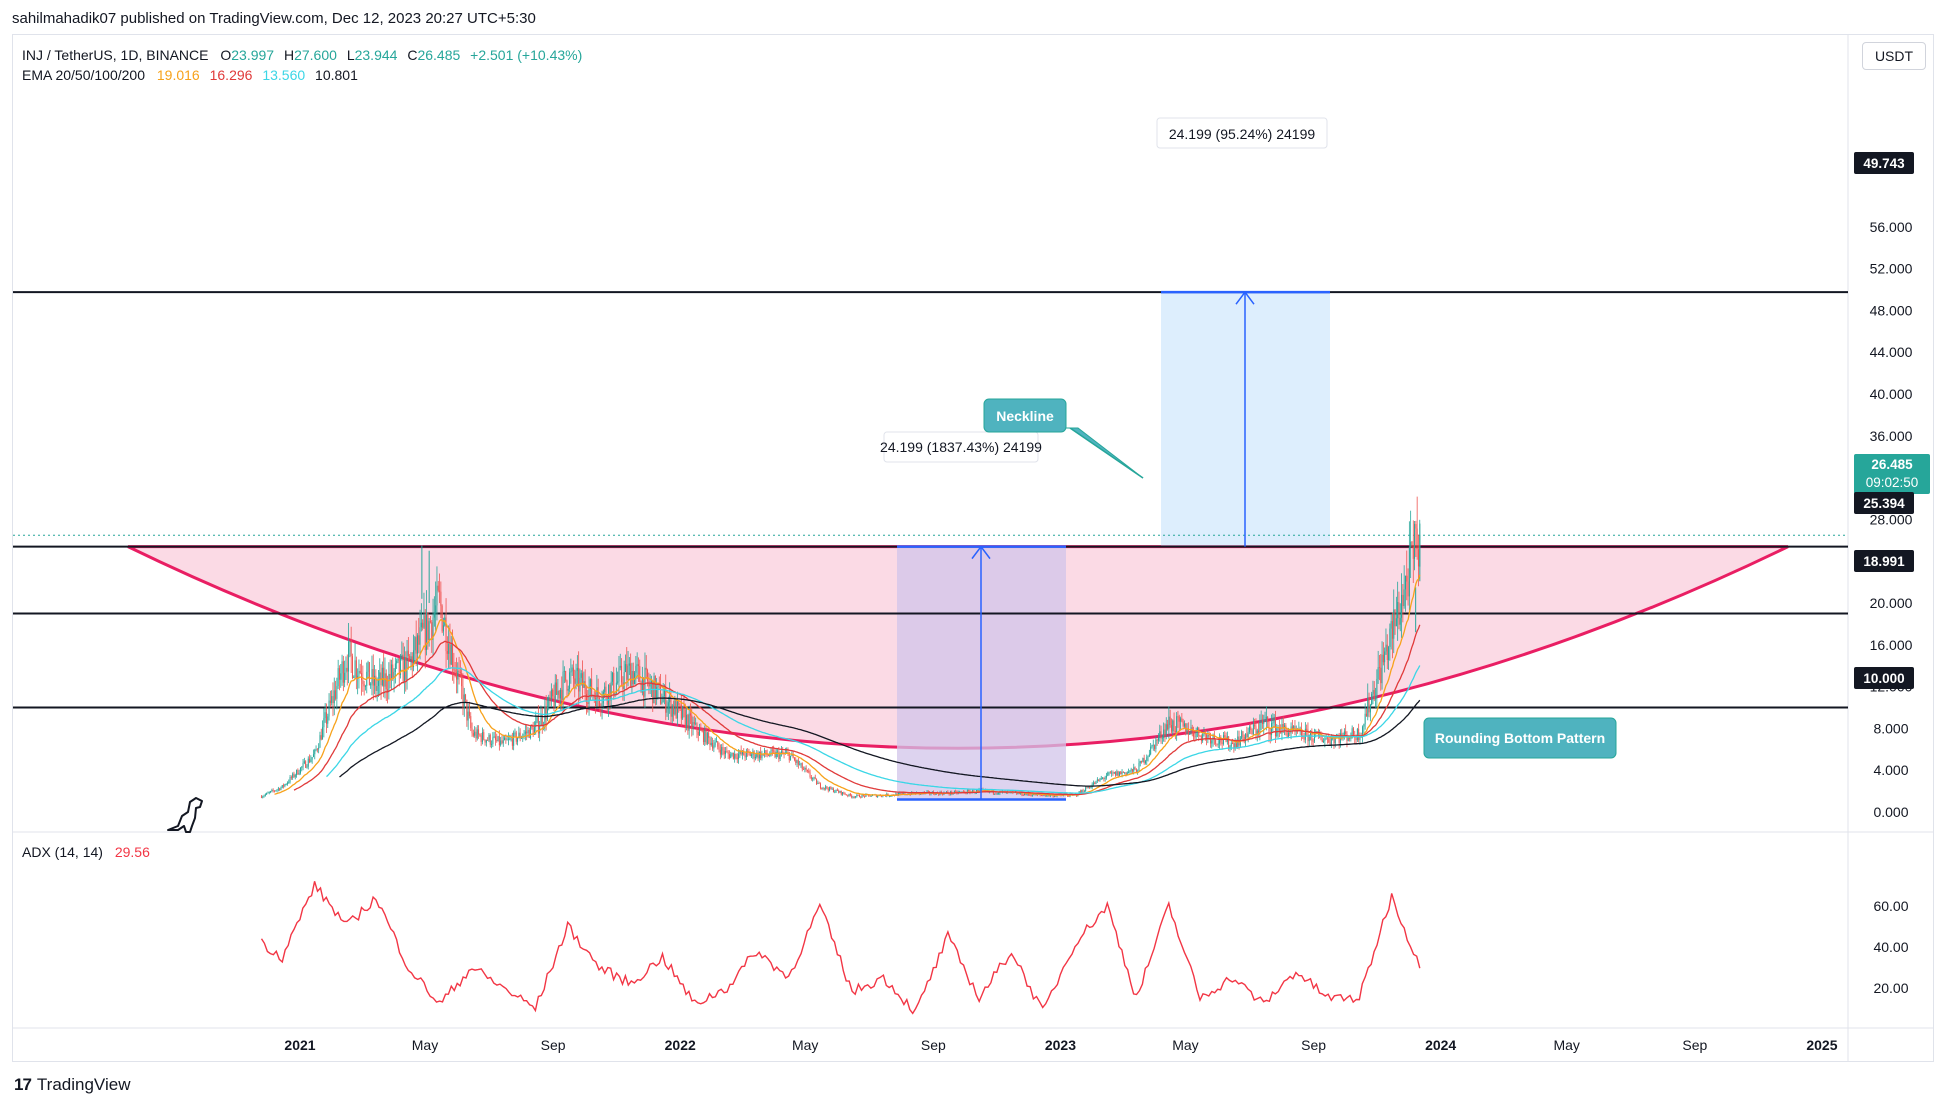  Describe the element at coordinates (72, 1085) in the screenshot. I see `tradingview-logo: 17 TradingView` at that location.